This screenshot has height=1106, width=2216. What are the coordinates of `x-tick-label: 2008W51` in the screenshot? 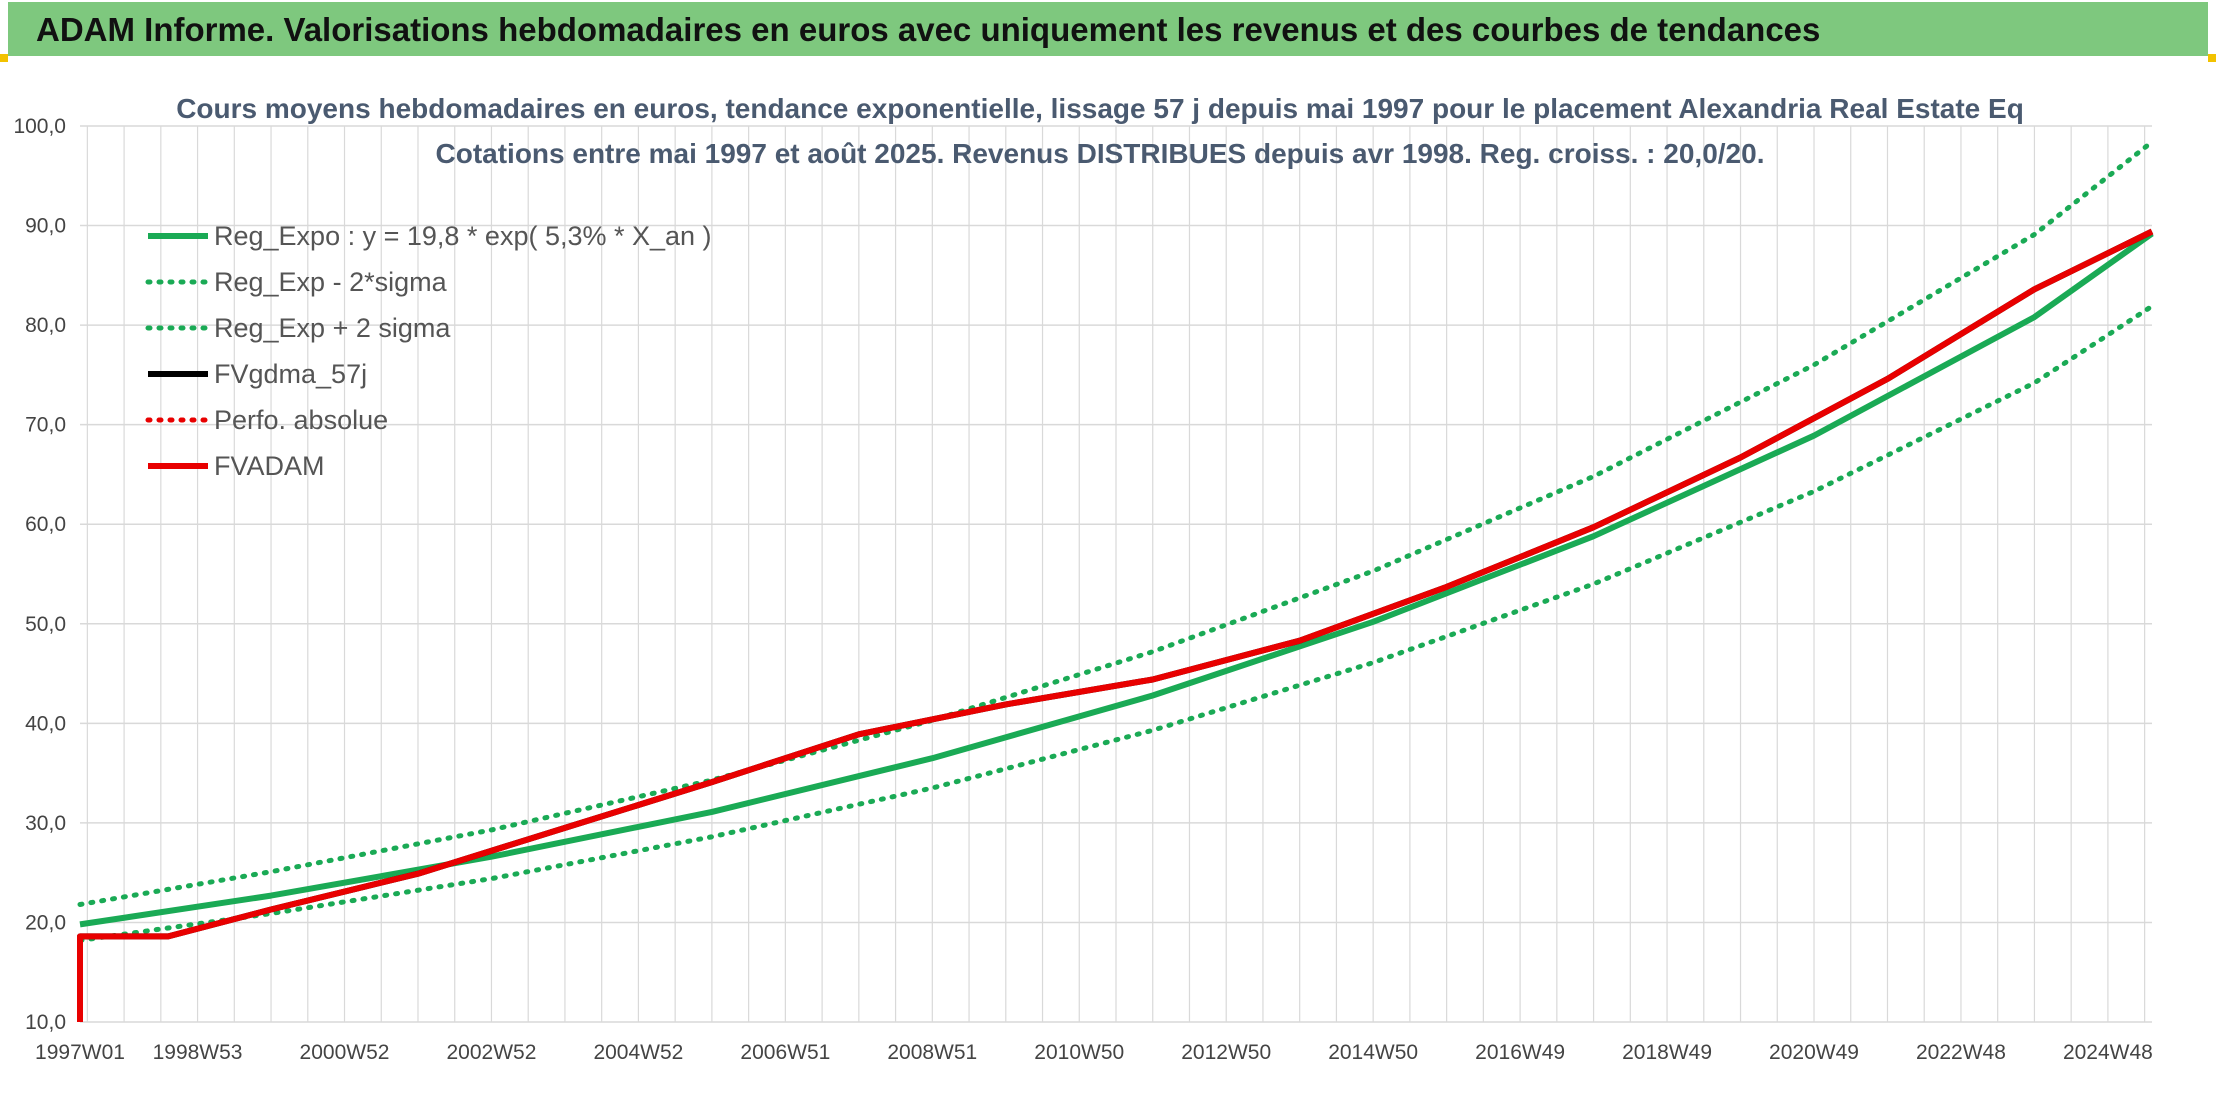 It's located at (932, 1052).